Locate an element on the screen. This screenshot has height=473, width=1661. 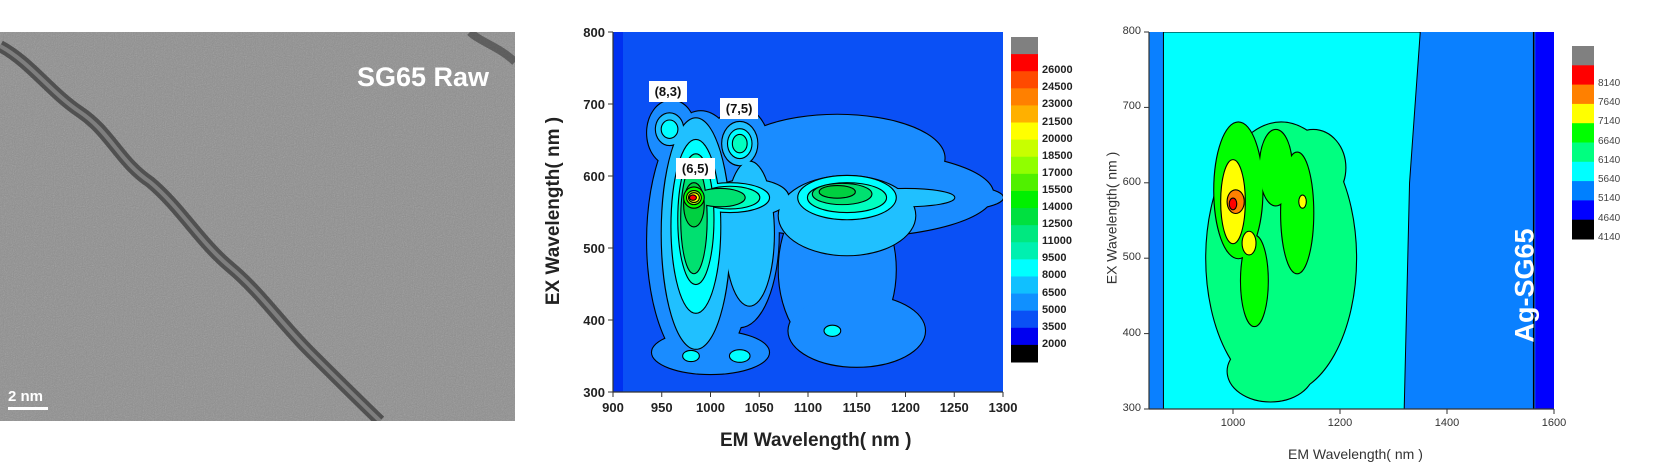
peak-label: (8,3) is located at coordinates (668, 92).